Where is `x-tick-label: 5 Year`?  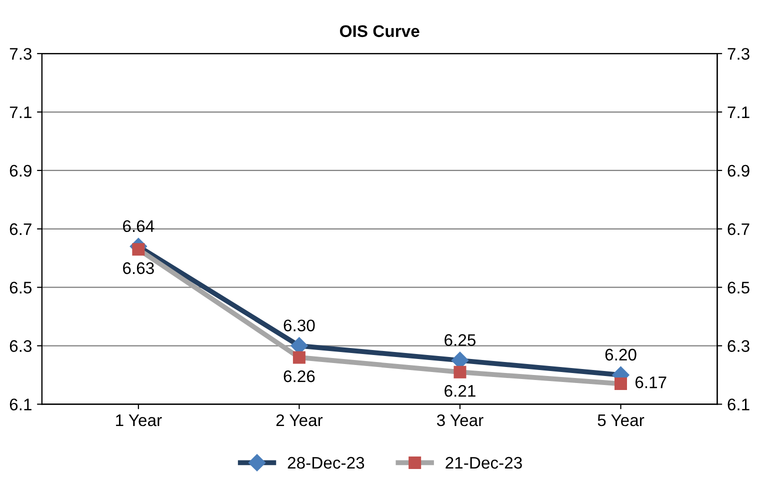 x-tick-label: 5 Year is located at coordinates (621, 420).